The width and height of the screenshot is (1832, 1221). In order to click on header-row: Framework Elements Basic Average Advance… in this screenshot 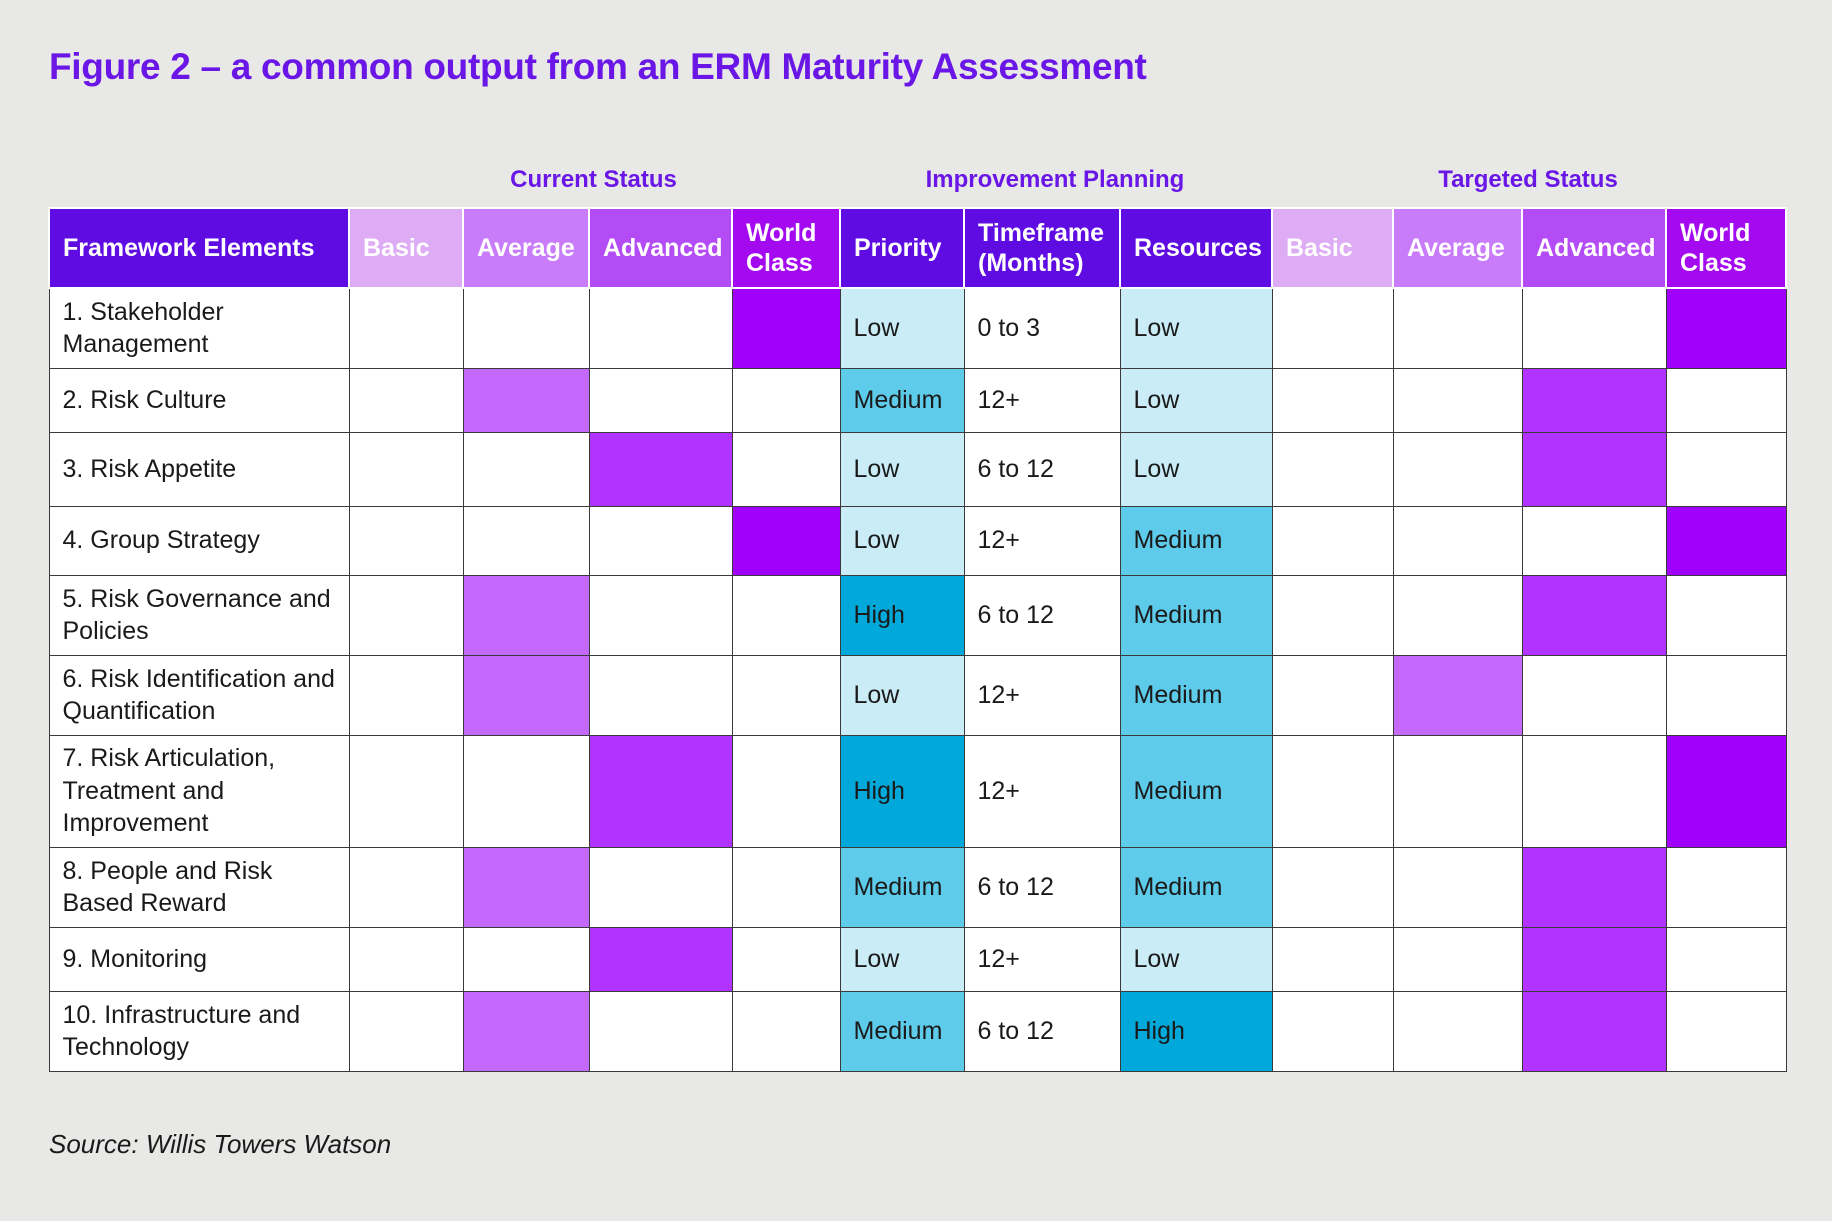, I will do `click(917, 248)`.